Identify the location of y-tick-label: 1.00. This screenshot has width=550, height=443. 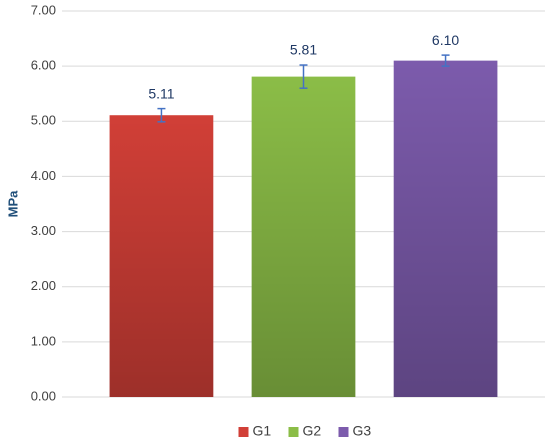
(43, 340).